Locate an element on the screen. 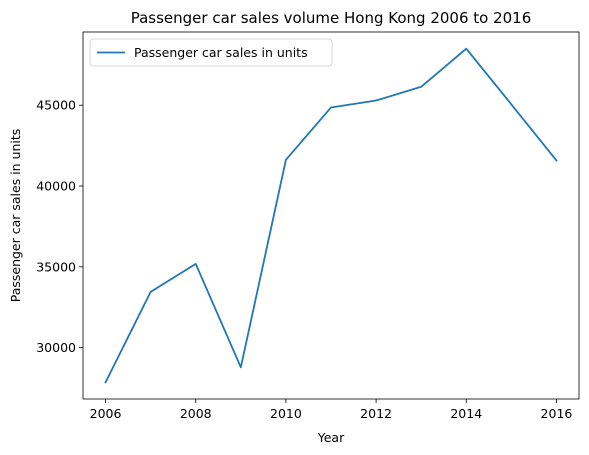 The width and height of the screenshot is (589, 455). x-tick-label: 2010 is located at coordinates (286, 413).